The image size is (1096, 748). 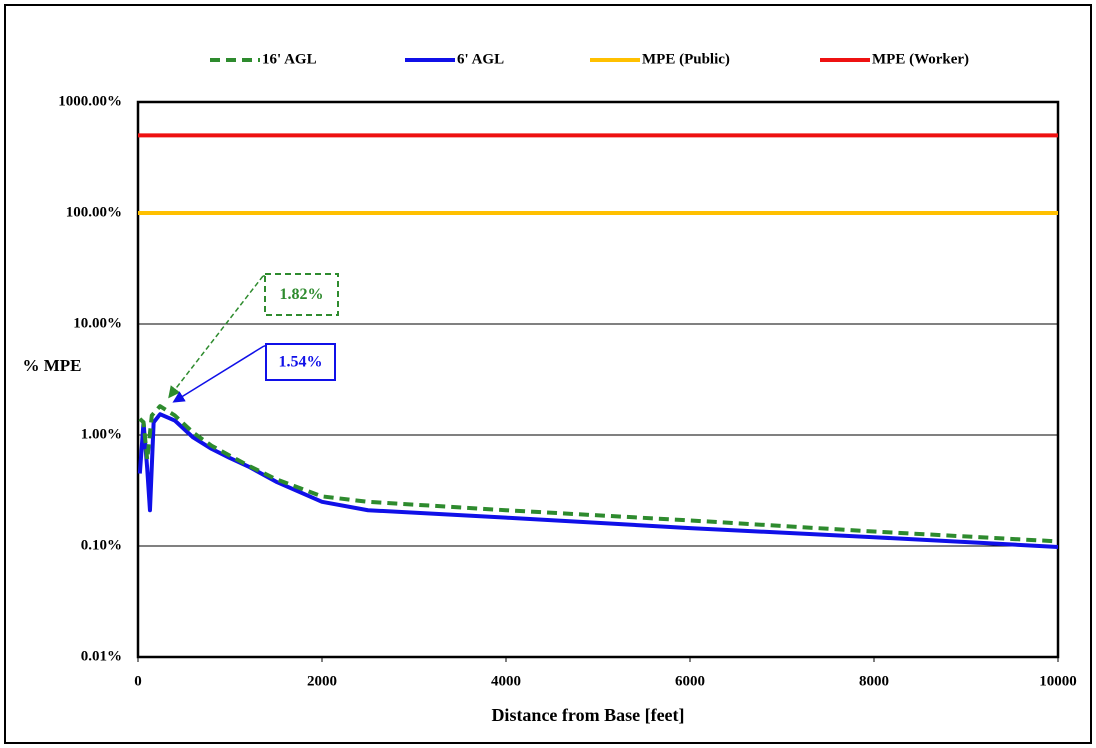 I want to click on x-tick-label: 2000, so click(x=322, y=681).